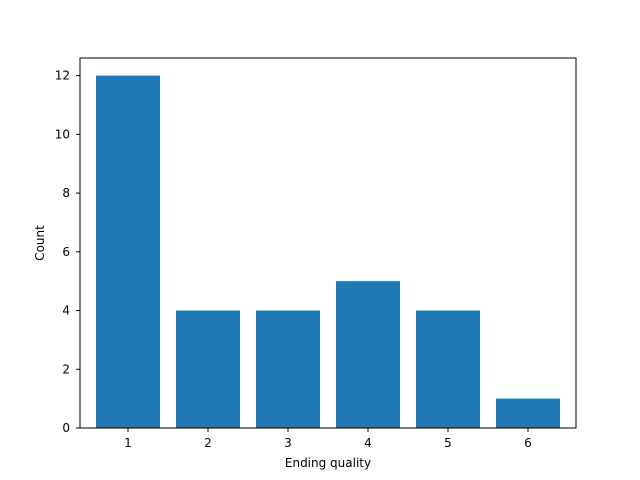 The height and width of the screenshot is (480, 640). Describe the element at coordinates (62, 76) in the screenshot. I see `y-tick-label: 12` at that location.